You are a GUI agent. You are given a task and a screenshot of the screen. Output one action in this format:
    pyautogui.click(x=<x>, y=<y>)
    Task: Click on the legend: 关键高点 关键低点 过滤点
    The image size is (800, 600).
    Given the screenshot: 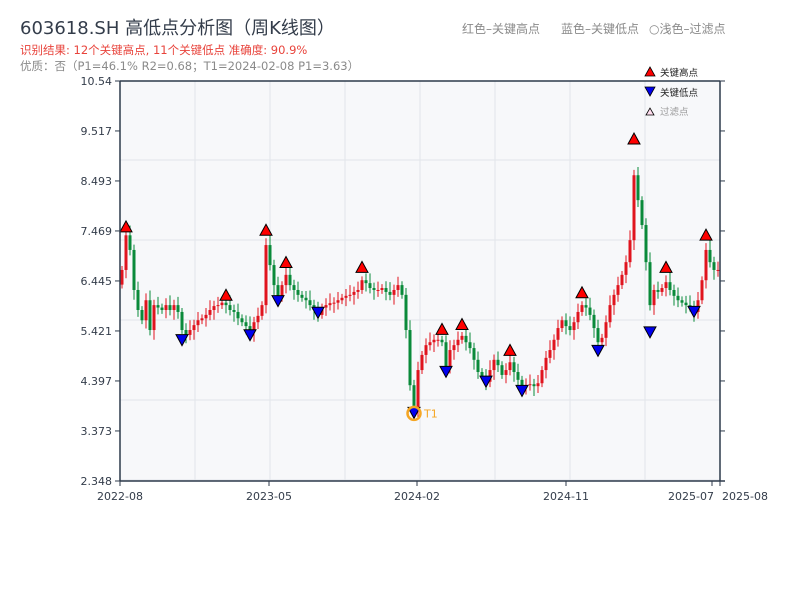 What is the action you would take?
    pyautogui.click(x=671, y=92)
    